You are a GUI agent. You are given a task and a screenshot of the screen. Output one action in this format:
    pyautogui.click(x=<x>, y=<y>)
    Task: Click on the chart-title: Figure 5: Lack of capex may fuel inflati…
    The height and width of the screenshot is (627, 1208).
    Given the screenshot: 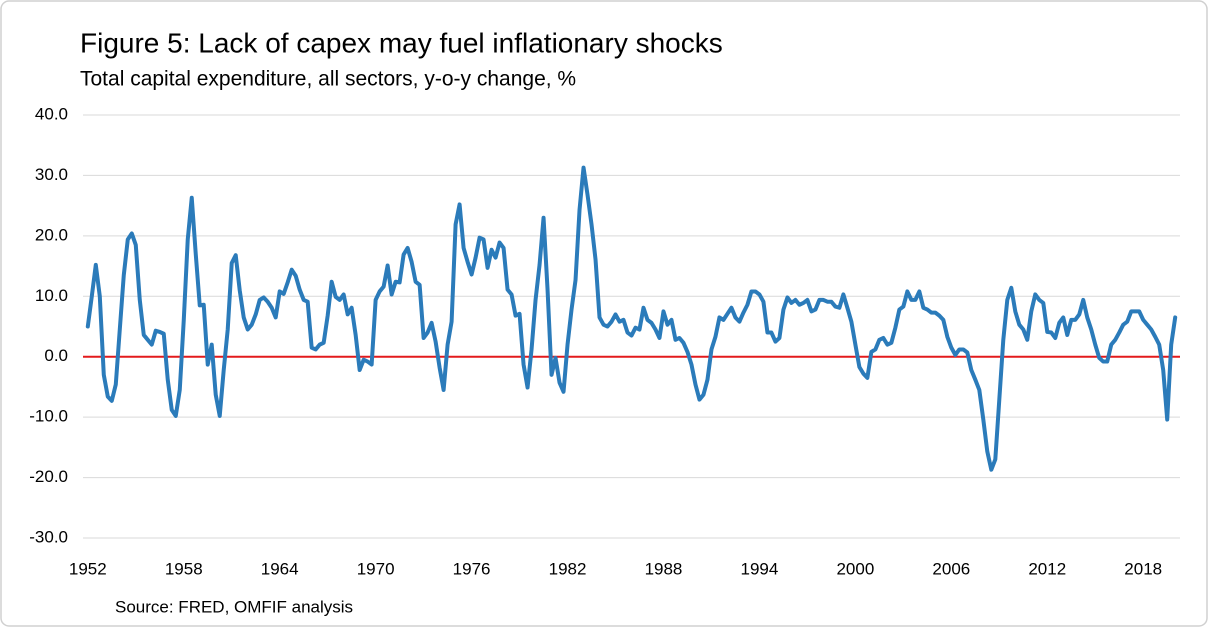 What is the action you would take?
    pyautogui.click(x=401, y=42)
    